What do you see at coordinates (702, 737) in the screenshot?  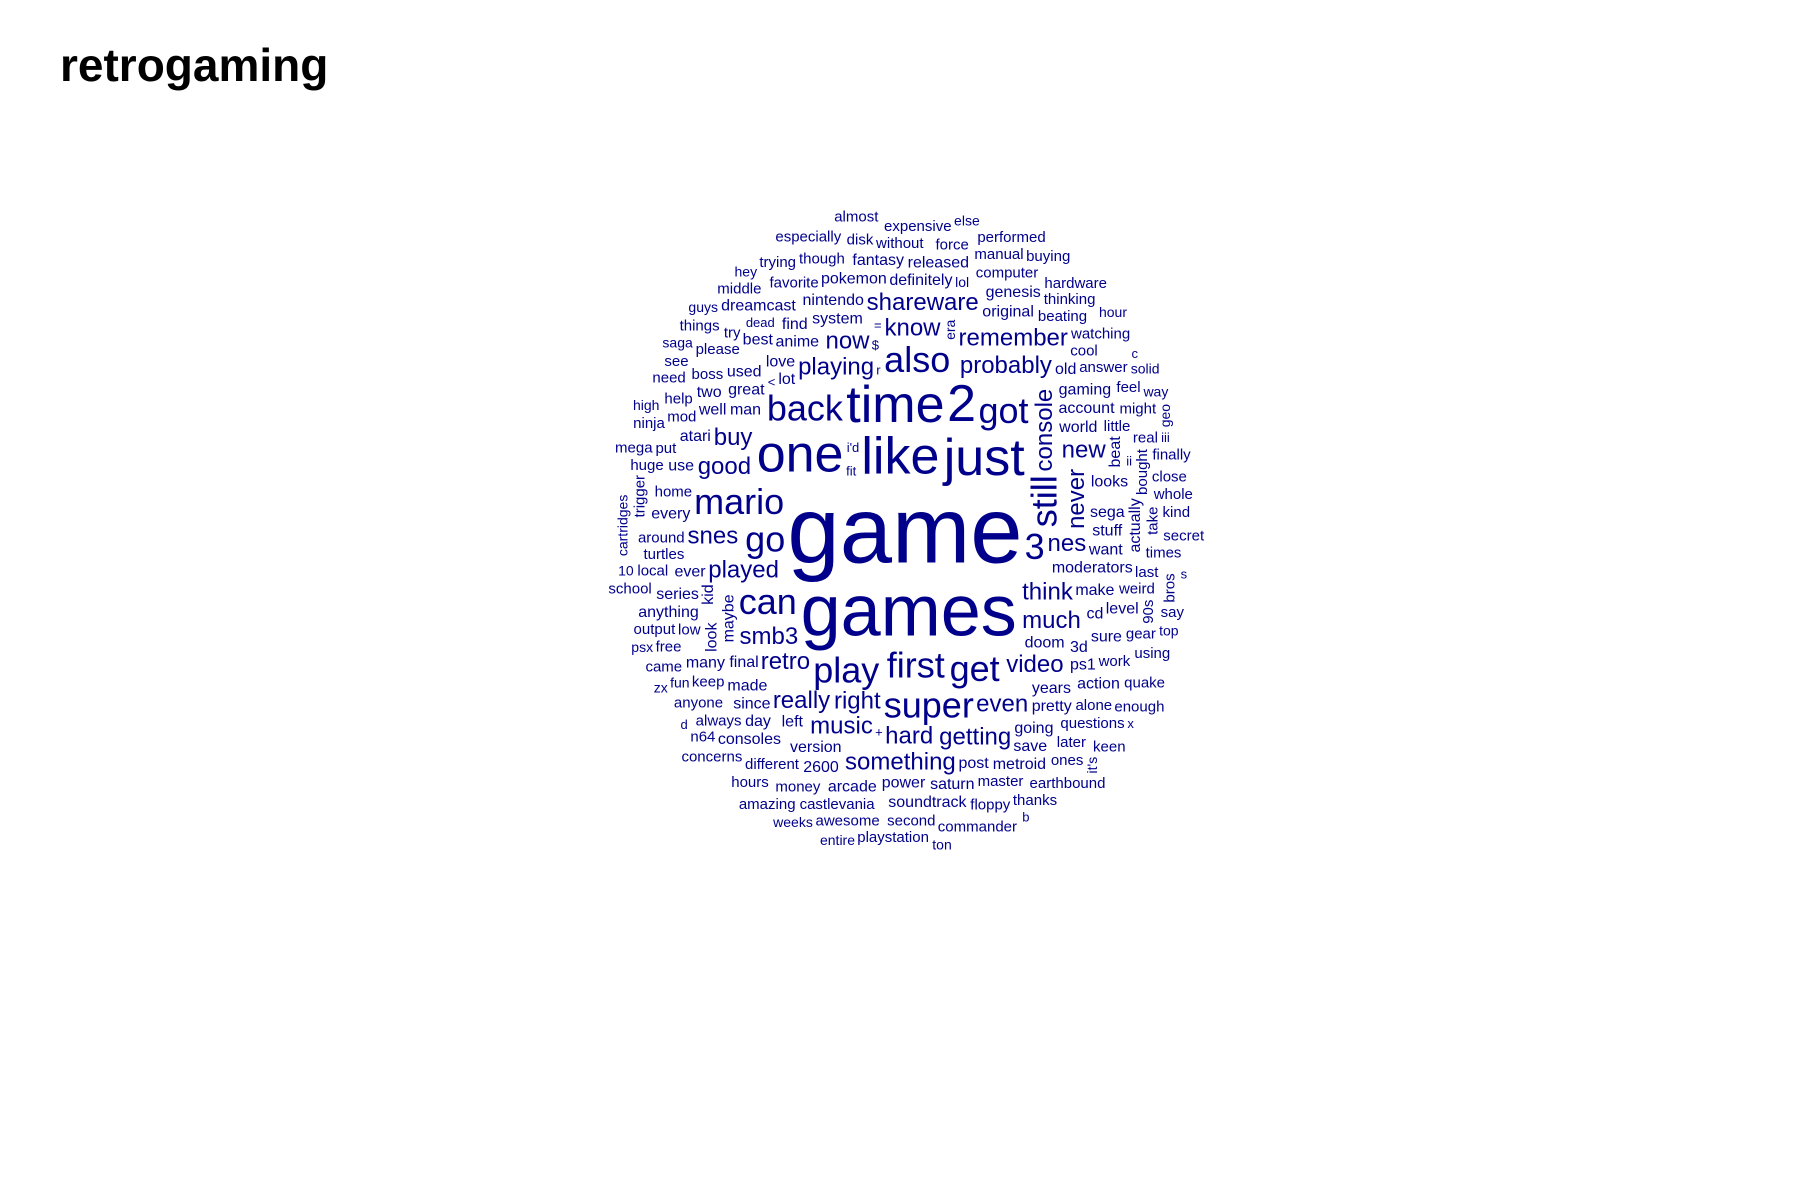 I see `cloud-word: n64` at bounding box center [702, 737].